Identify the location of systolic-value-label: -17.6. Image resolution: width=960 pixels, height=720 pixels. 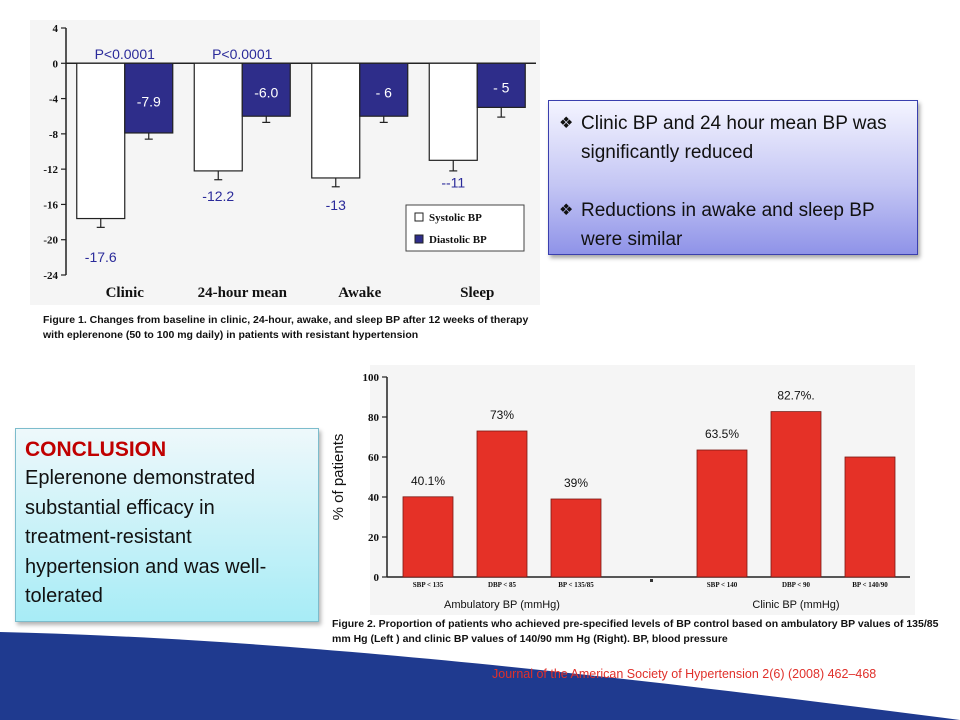
(101, 257).